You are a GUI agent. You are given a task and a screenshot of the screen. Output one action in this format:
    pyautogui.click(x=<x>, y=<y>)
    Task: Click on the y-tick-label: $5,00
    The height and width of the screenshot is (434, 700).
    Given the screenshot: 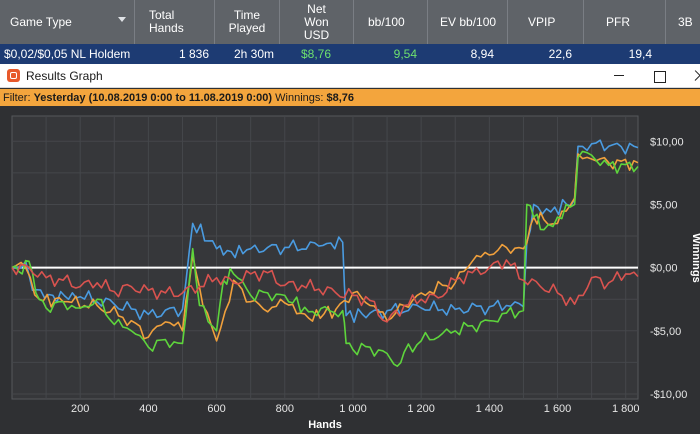 What is the action you would take?
    pyautogui.click(x=664, y=205)
    